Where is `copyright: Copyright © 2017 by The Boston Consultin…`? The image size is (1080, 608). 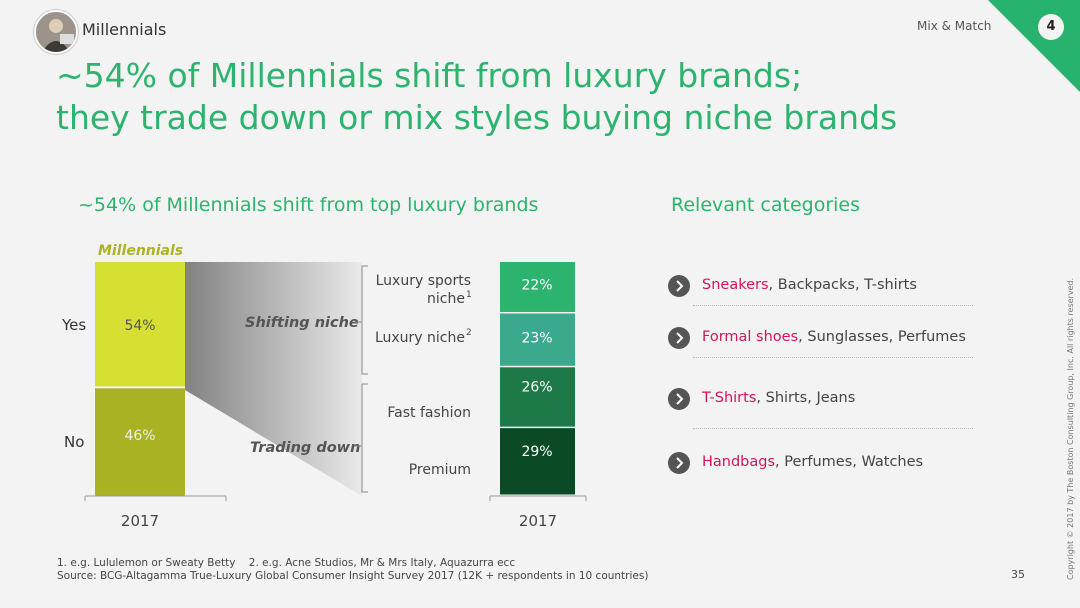
copyright: Copyright © 2017 by The Boston Consultin… is located at coordinates (1070, 428).